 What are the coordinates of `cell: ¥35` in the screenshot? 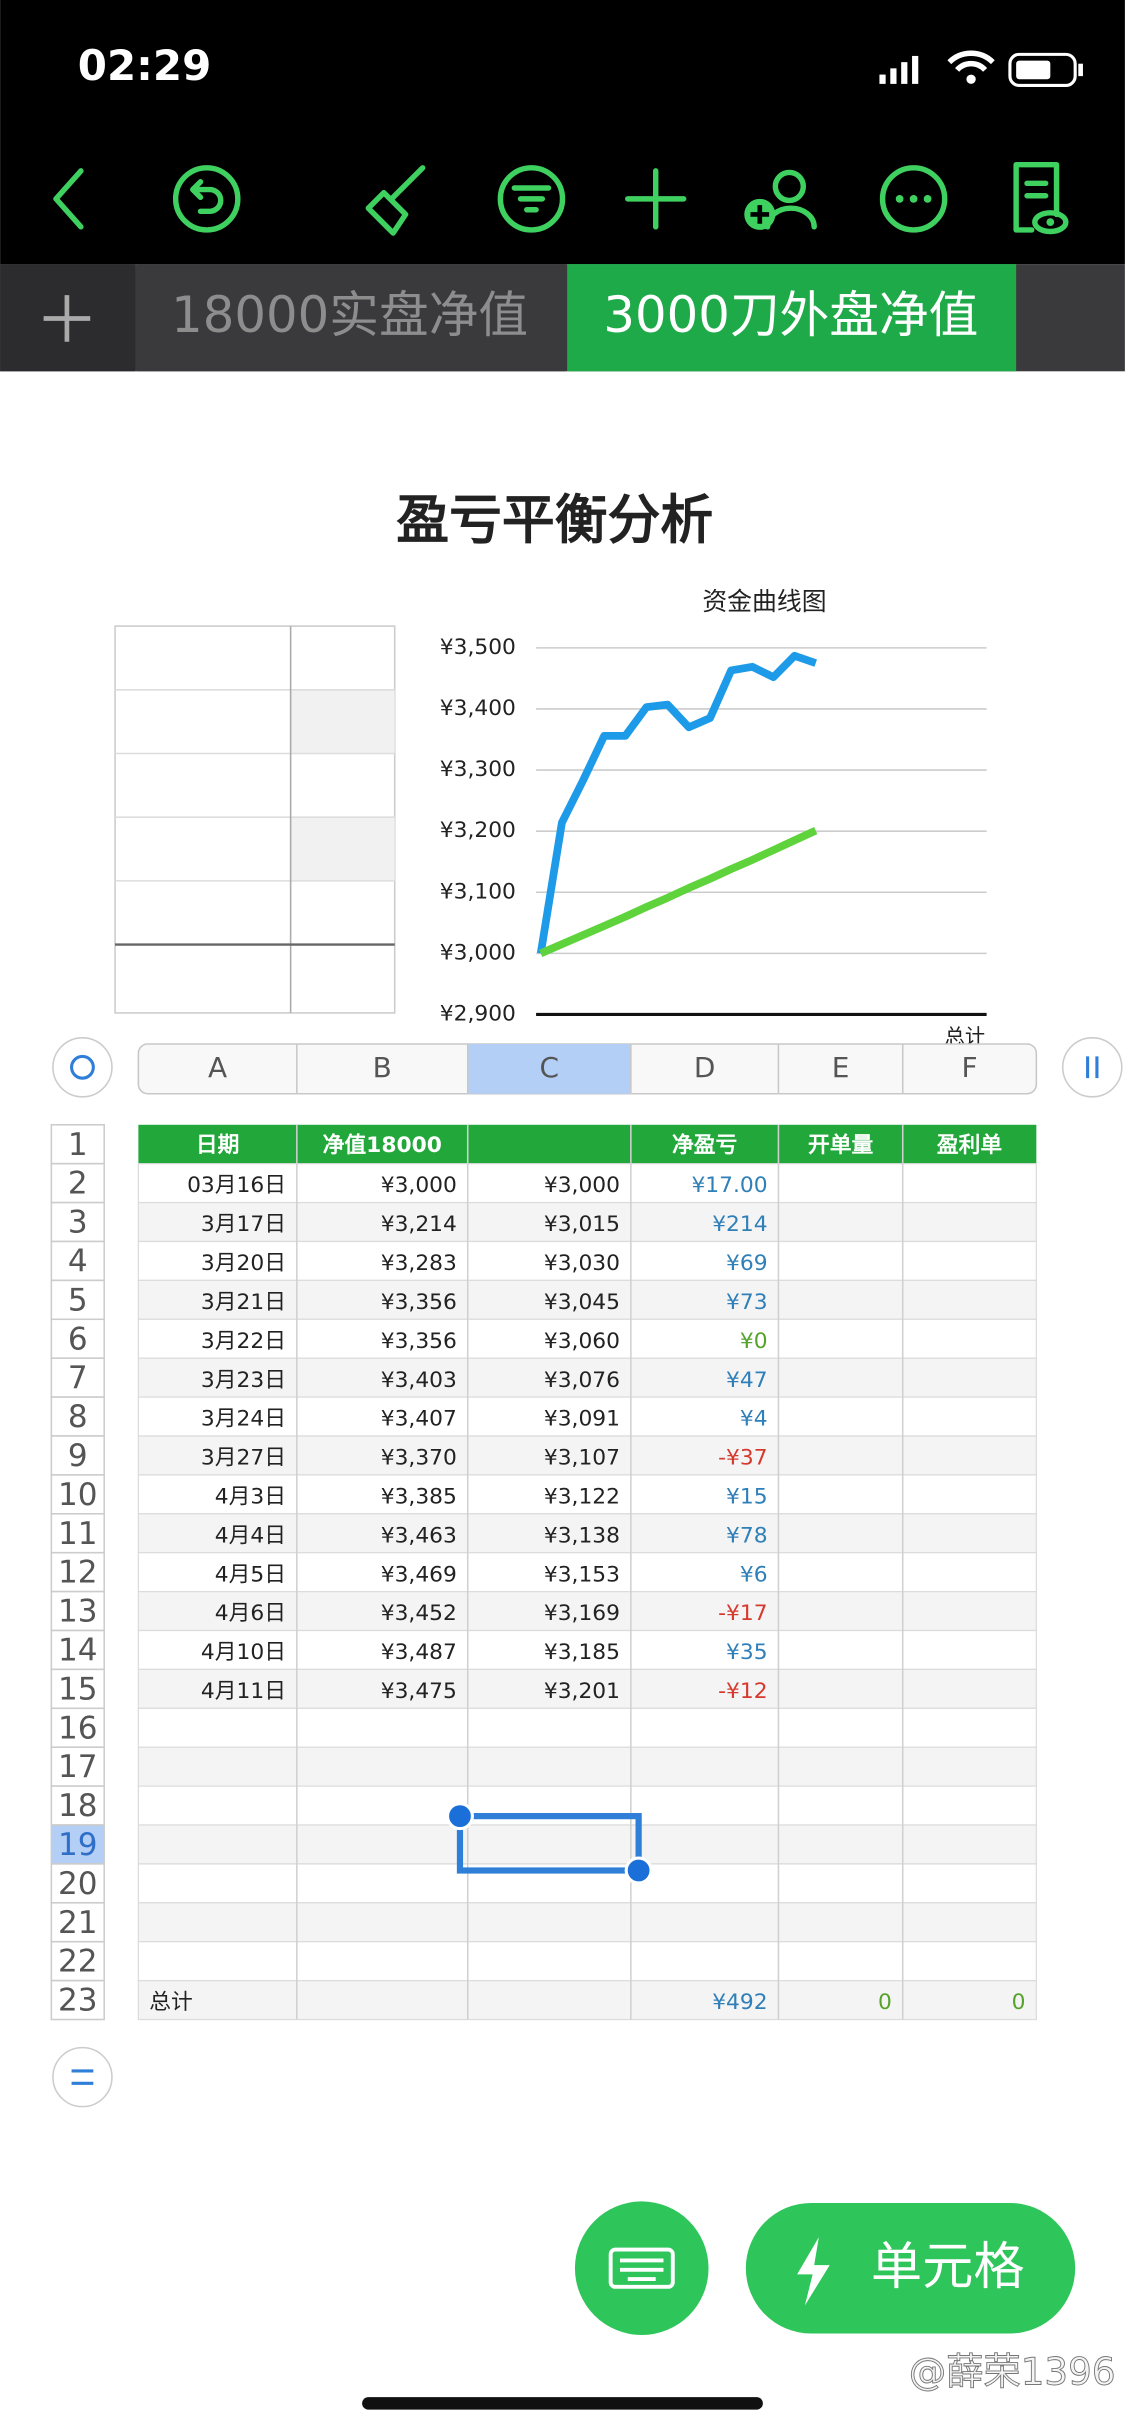 It's located at (747, 1652).